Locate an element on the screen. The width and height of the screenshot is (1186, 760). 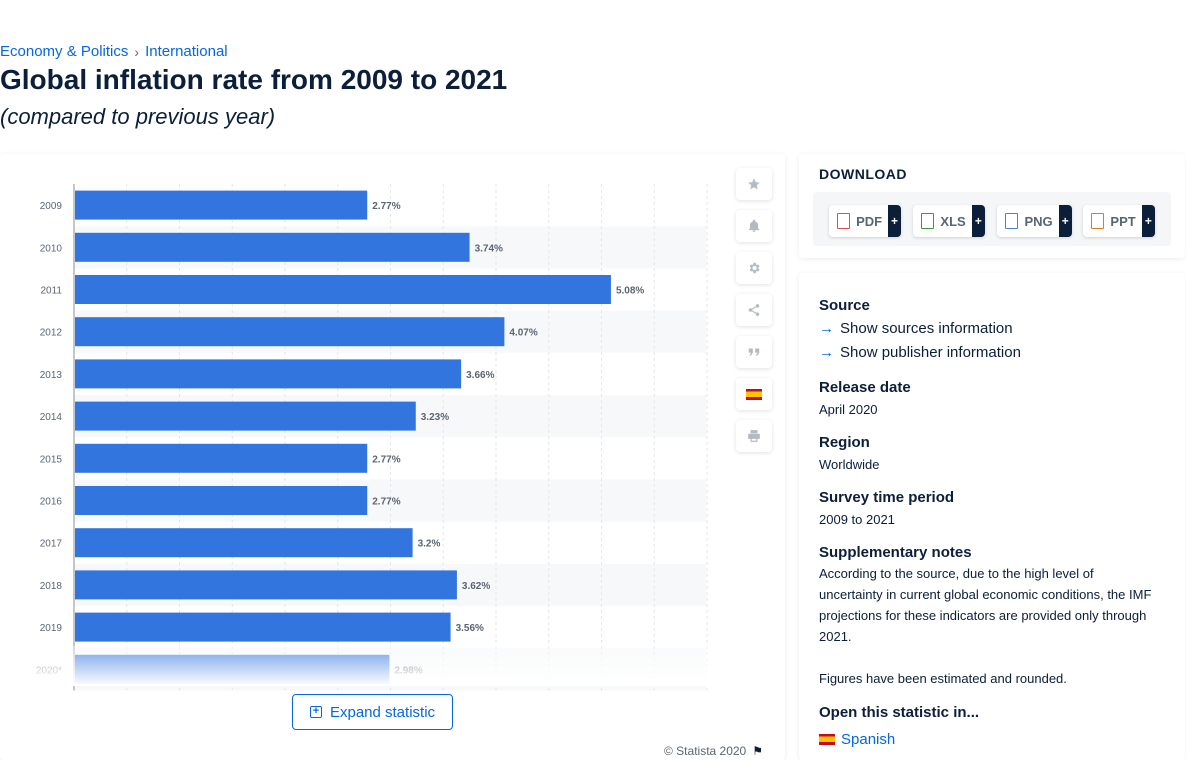
star-icon is located at coordinates (754, 184).